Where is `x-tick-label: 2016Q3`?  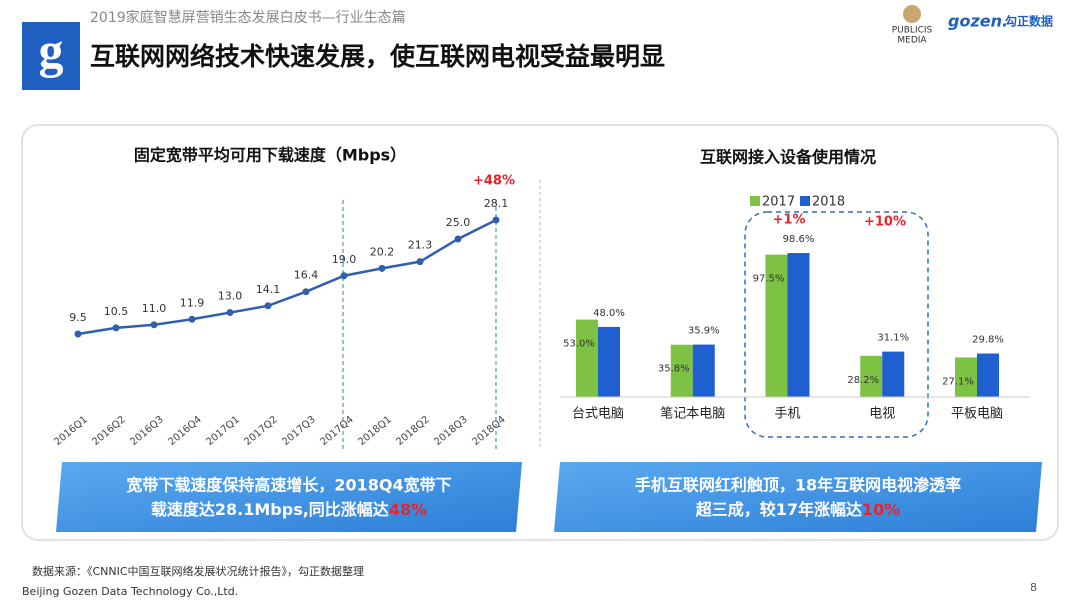 x-tick-label: 2016Q3 is located at coordinates (146, 431).